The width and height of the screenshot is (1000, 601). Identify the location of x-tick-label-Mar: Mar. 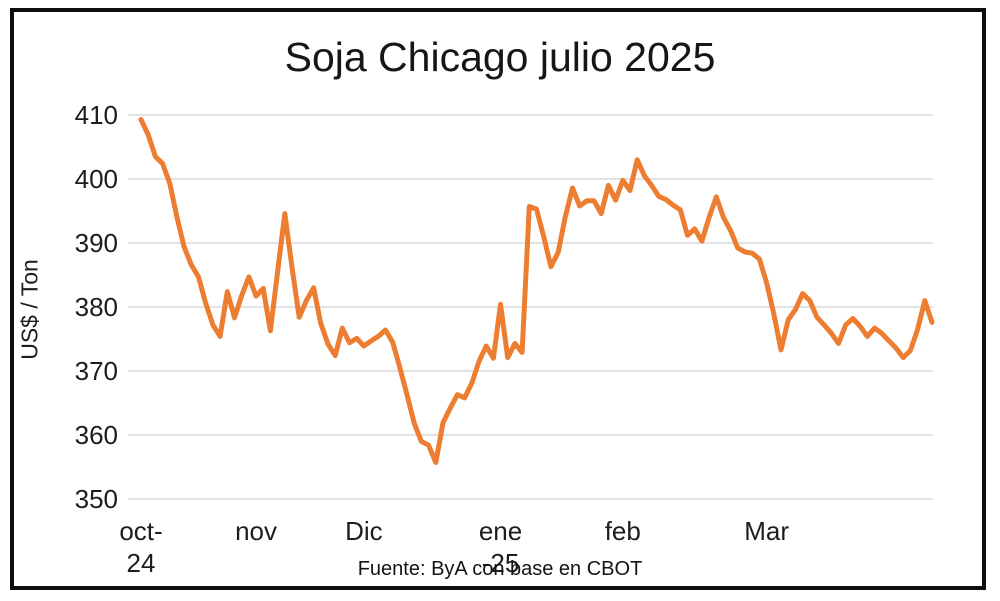
(767, 531).